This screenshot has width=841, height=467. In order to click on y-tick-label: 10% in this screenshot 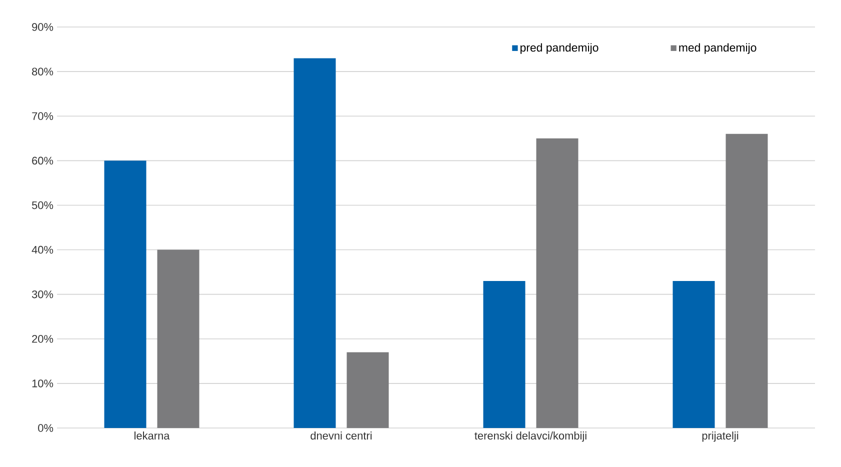, I will do `click(43, 384)`.